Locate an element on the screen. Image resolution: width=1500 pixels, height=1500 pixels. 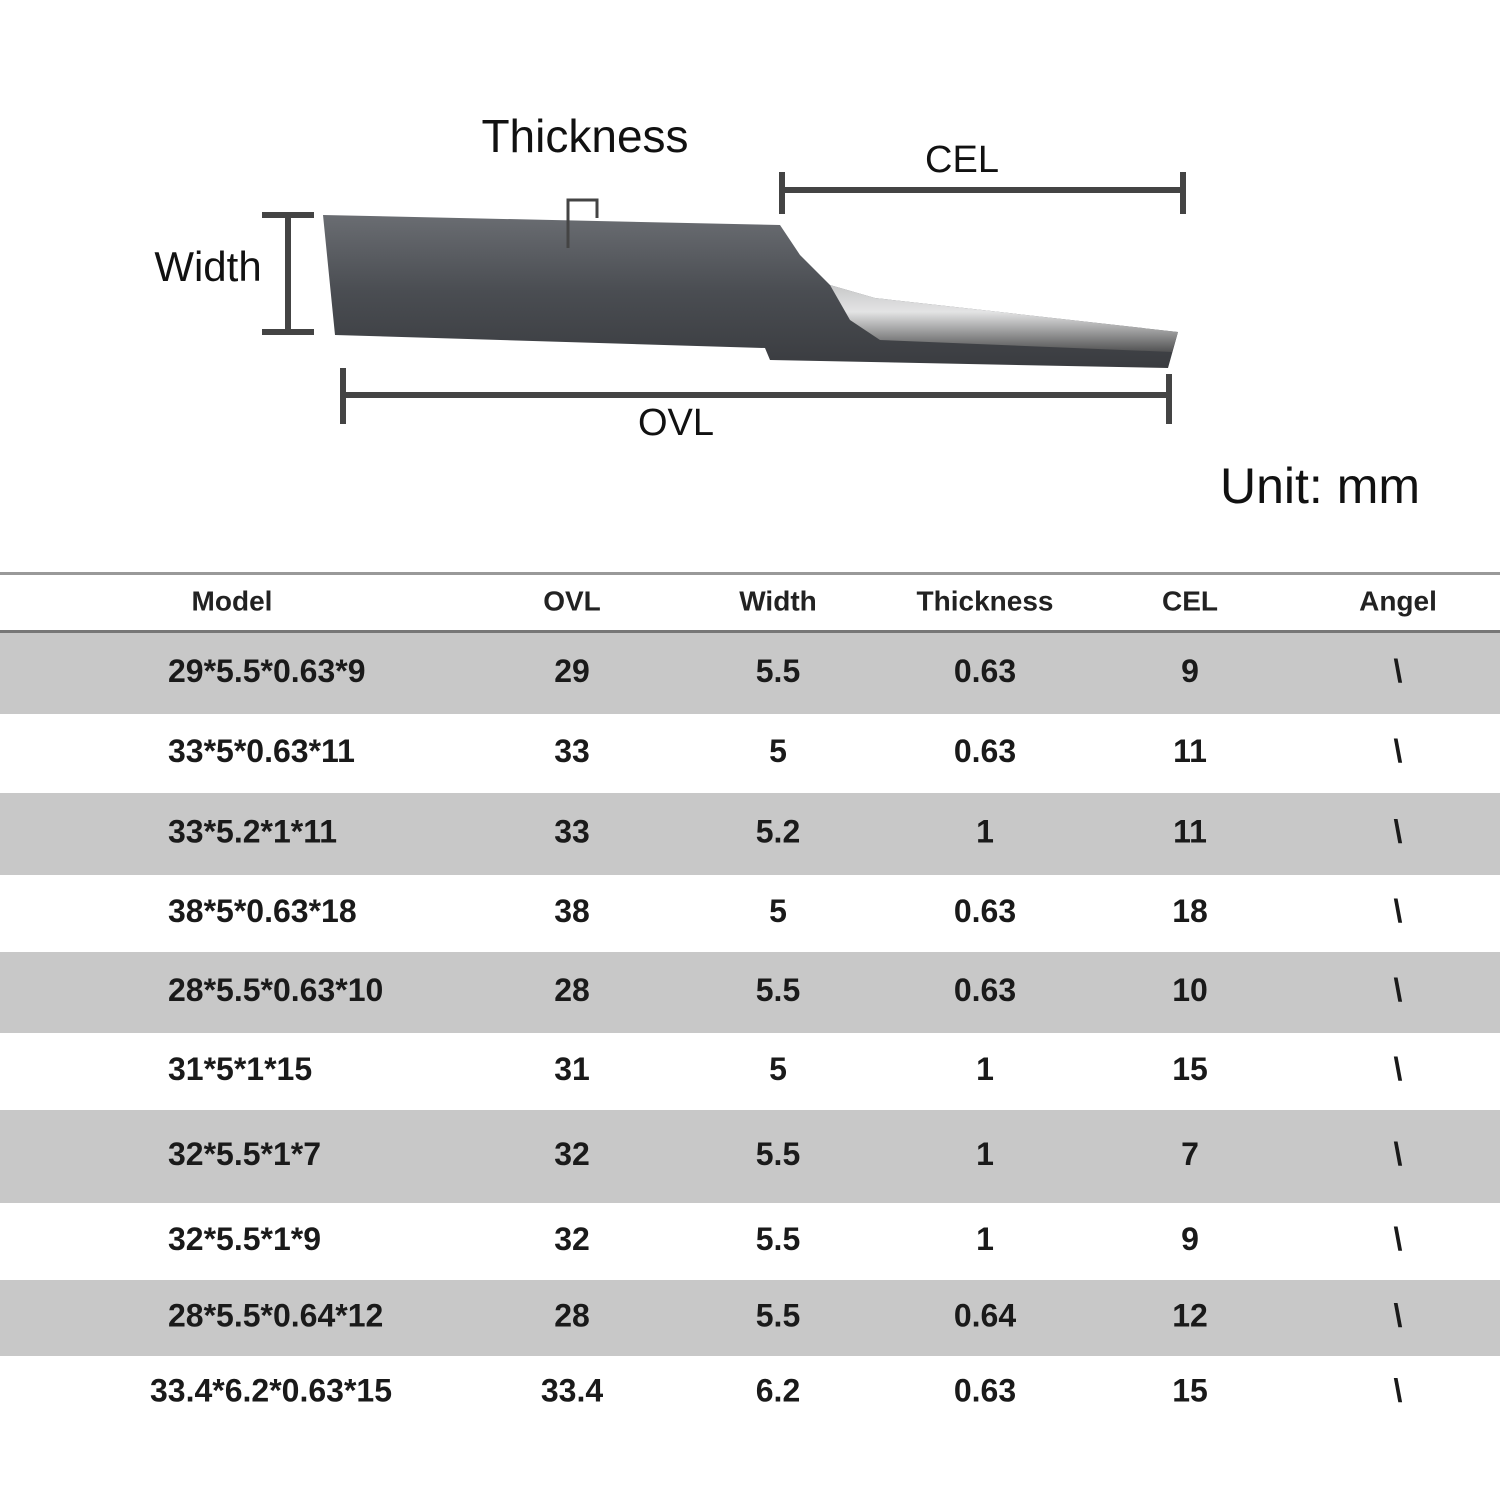
table-cell: 18 is located at coordinates (1190, 911).